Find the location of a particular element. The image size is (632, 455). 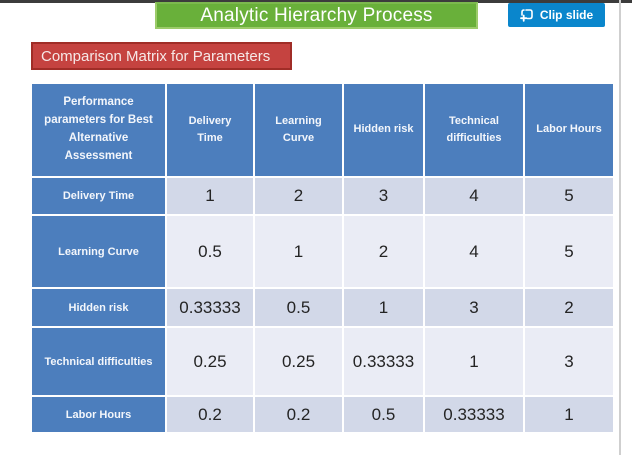

slide-right-edge is located at coordinates (620, 227).